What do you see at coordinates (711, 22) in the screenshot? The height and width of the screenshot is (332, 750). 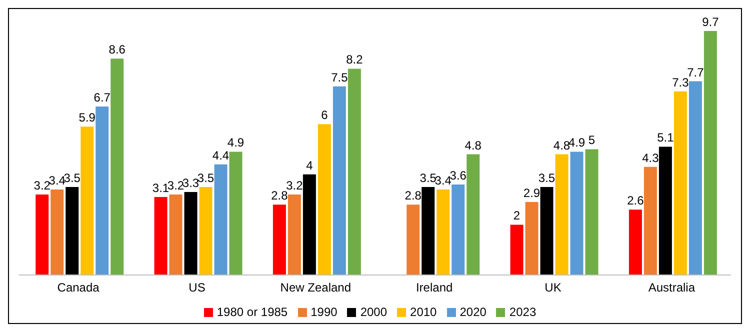 I see `data-label: 9.7` at bounding box center [711, 22].